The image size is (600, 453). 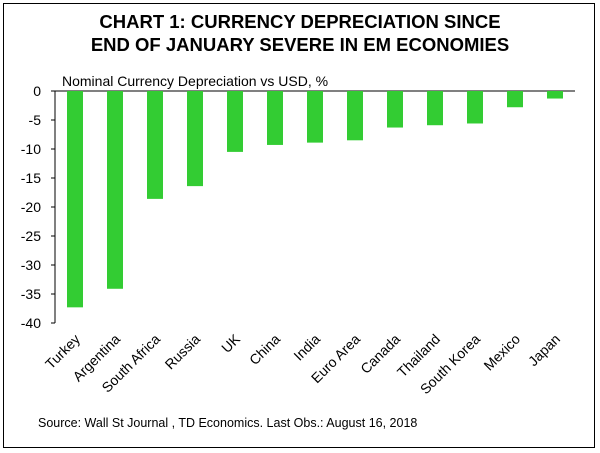 I want to click on bar-argentina, so click(x=115, y=190).